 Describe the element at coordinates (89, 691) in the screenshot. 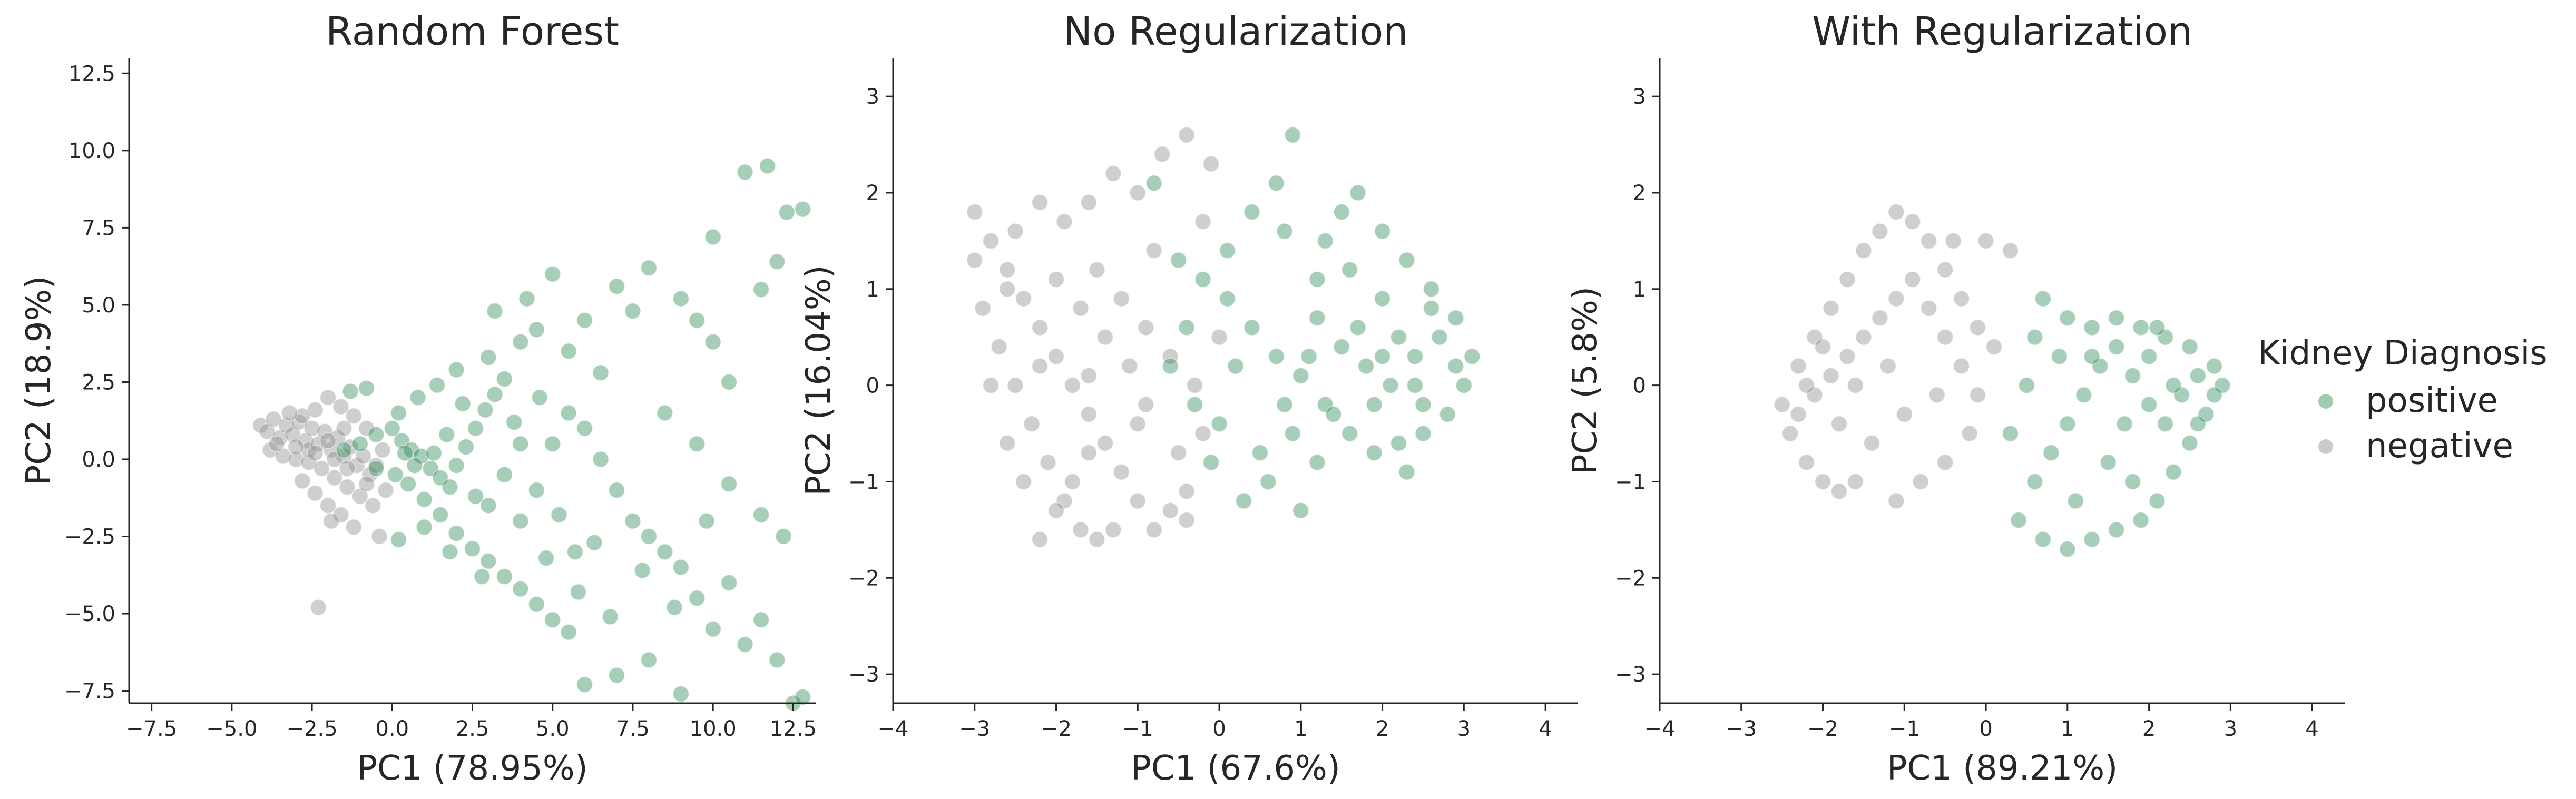

I see `y-tick-label: −7.5` at that location.